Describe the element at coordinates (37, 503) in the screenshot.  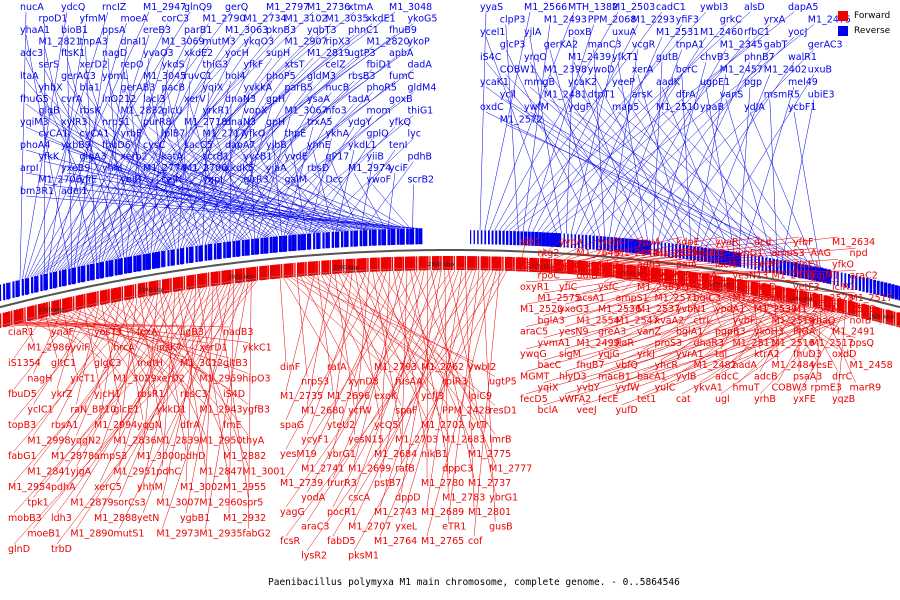
I see `gene-label: tpk1` at that location.